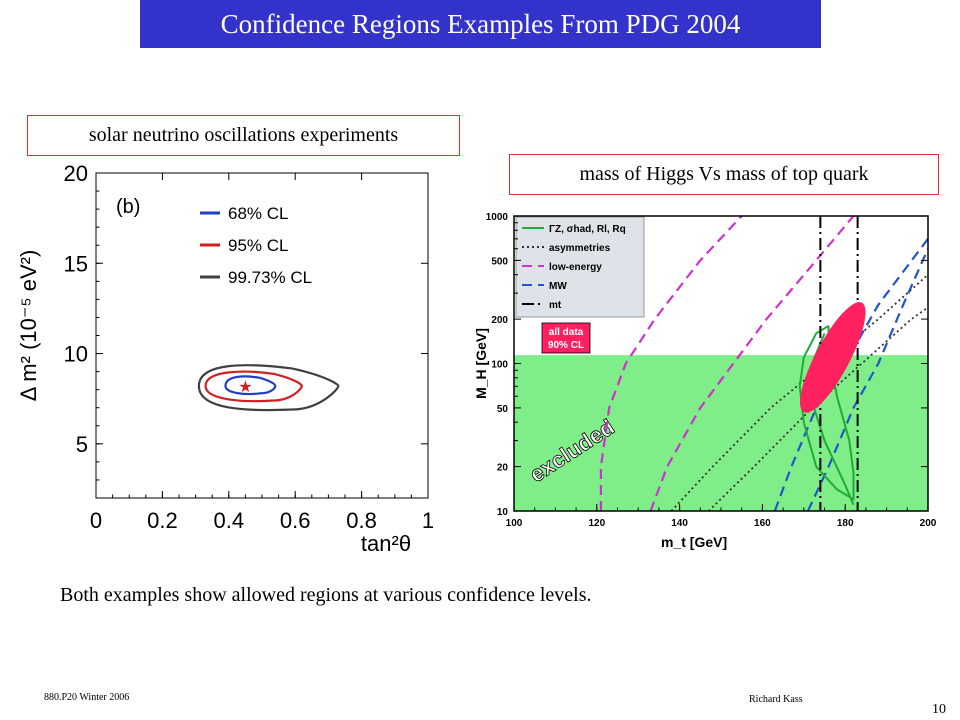 Image resolution: width=960 pixels, height=720 pixels. What do you see at coordinates (386, 543) in the screenshot?
I see `x-axis-label: tan²θ` at bounding box center [386, 543].